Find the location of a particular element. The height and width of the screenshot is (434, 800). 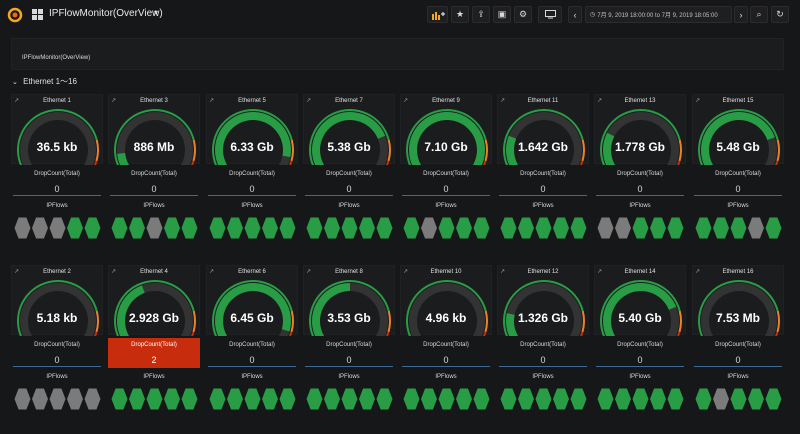

gauge-chart is located at coordinates (738, 137).